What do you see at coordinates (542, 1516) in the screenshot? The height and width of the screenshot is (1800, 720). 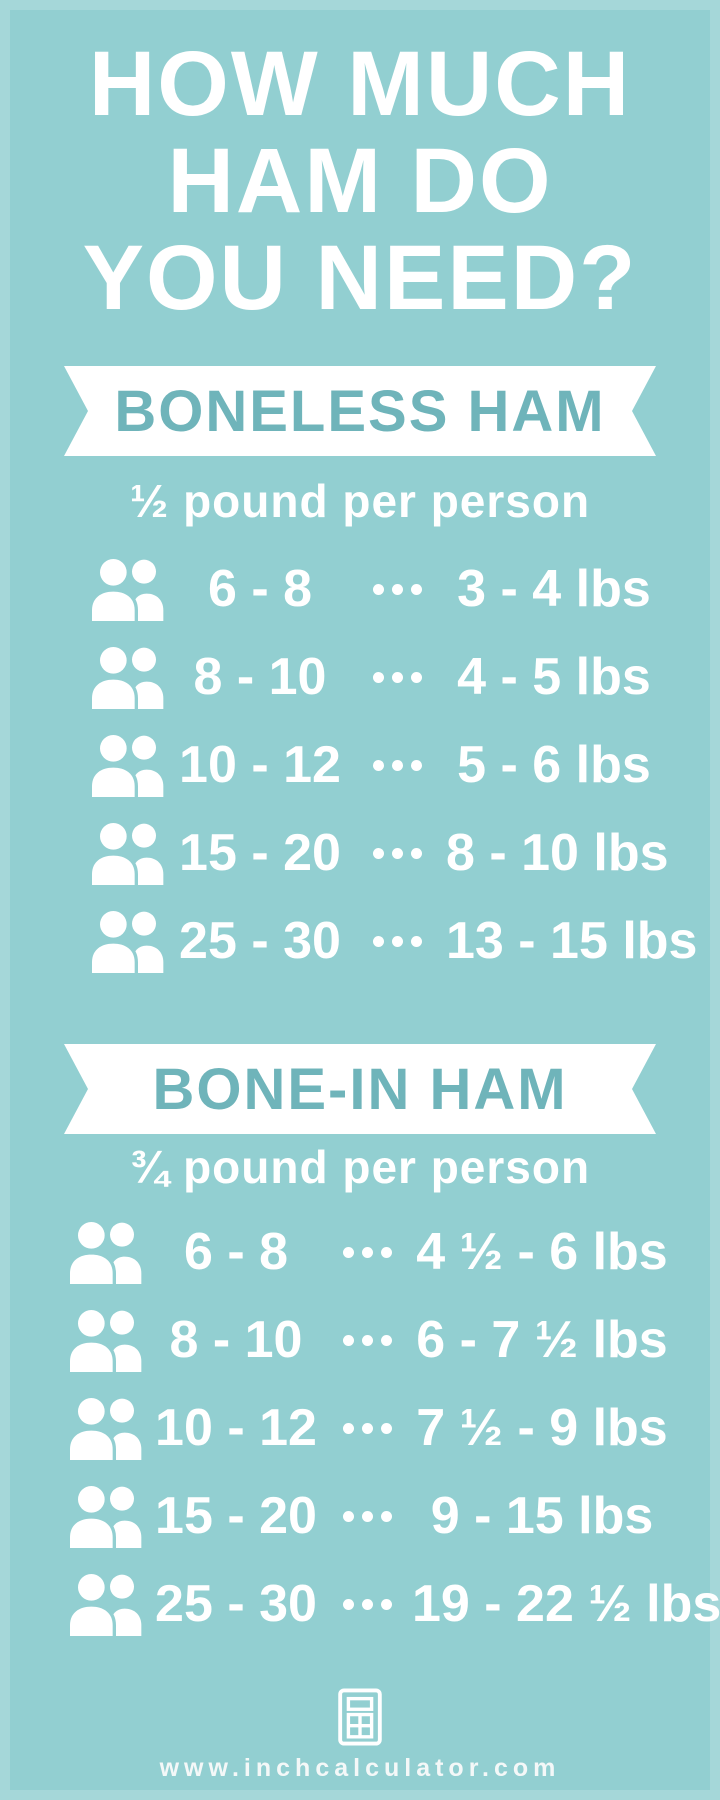 I see `ham-weight-range: 9 - 15 lbs` at bounding box center [542, 1516].